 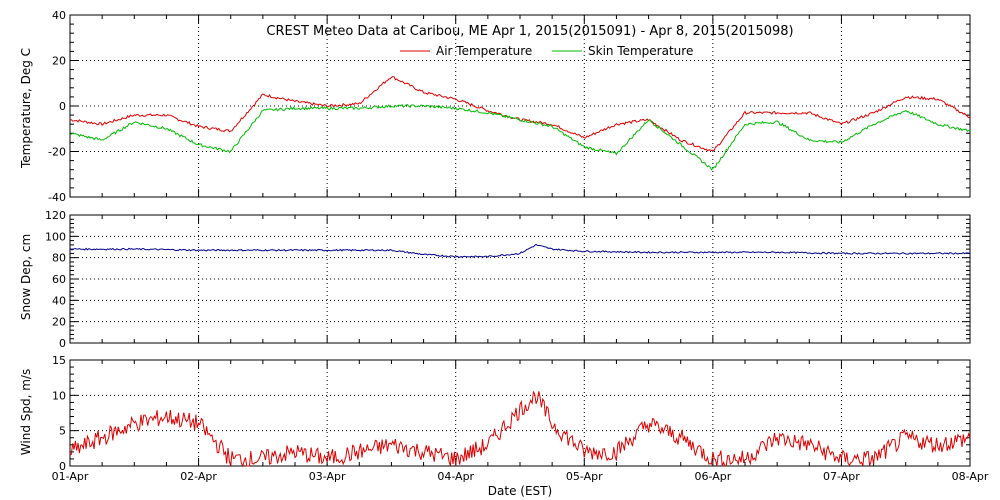 I want to click on x-tick-label: 01-Apr, so click(x=70, y=476).